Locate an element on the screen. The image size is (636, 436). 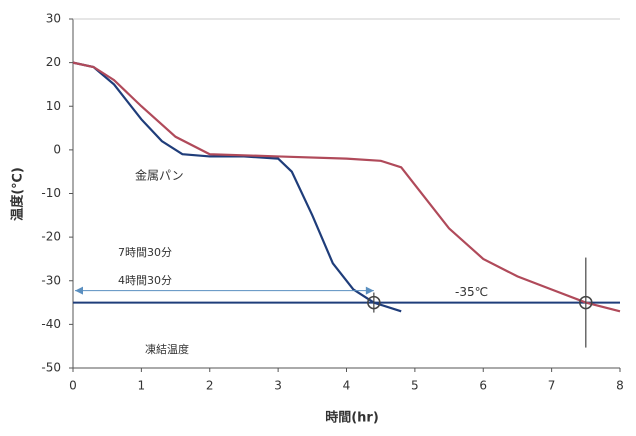
x-tick-label: 7 is located at coordinates (552, 386).